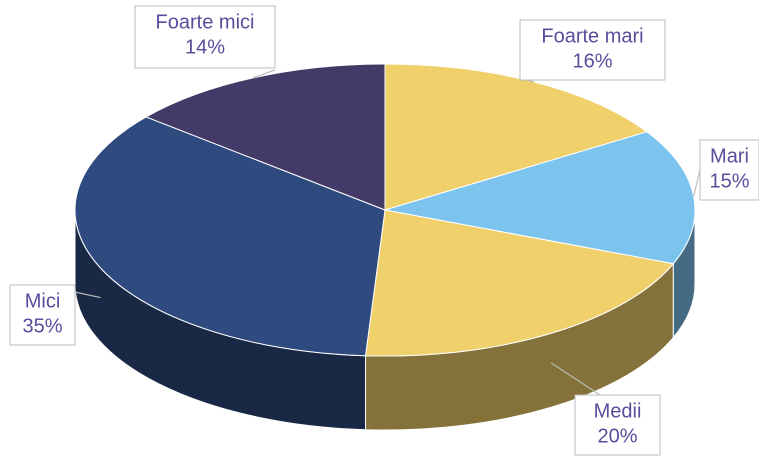 The width and height of the screenshot is (759, 457). I want to click on value-label: 20%, so click(617, 436).